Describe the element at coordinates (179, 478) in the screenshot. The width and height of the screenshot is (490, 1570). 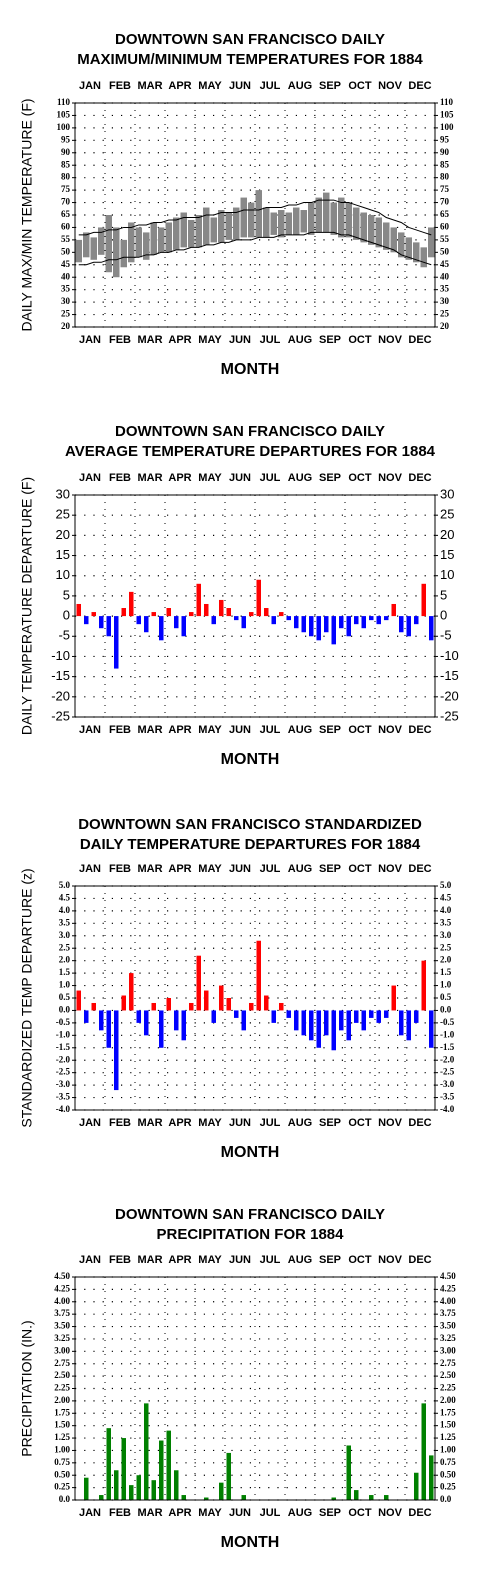
I see `month-label: APR` at that location.